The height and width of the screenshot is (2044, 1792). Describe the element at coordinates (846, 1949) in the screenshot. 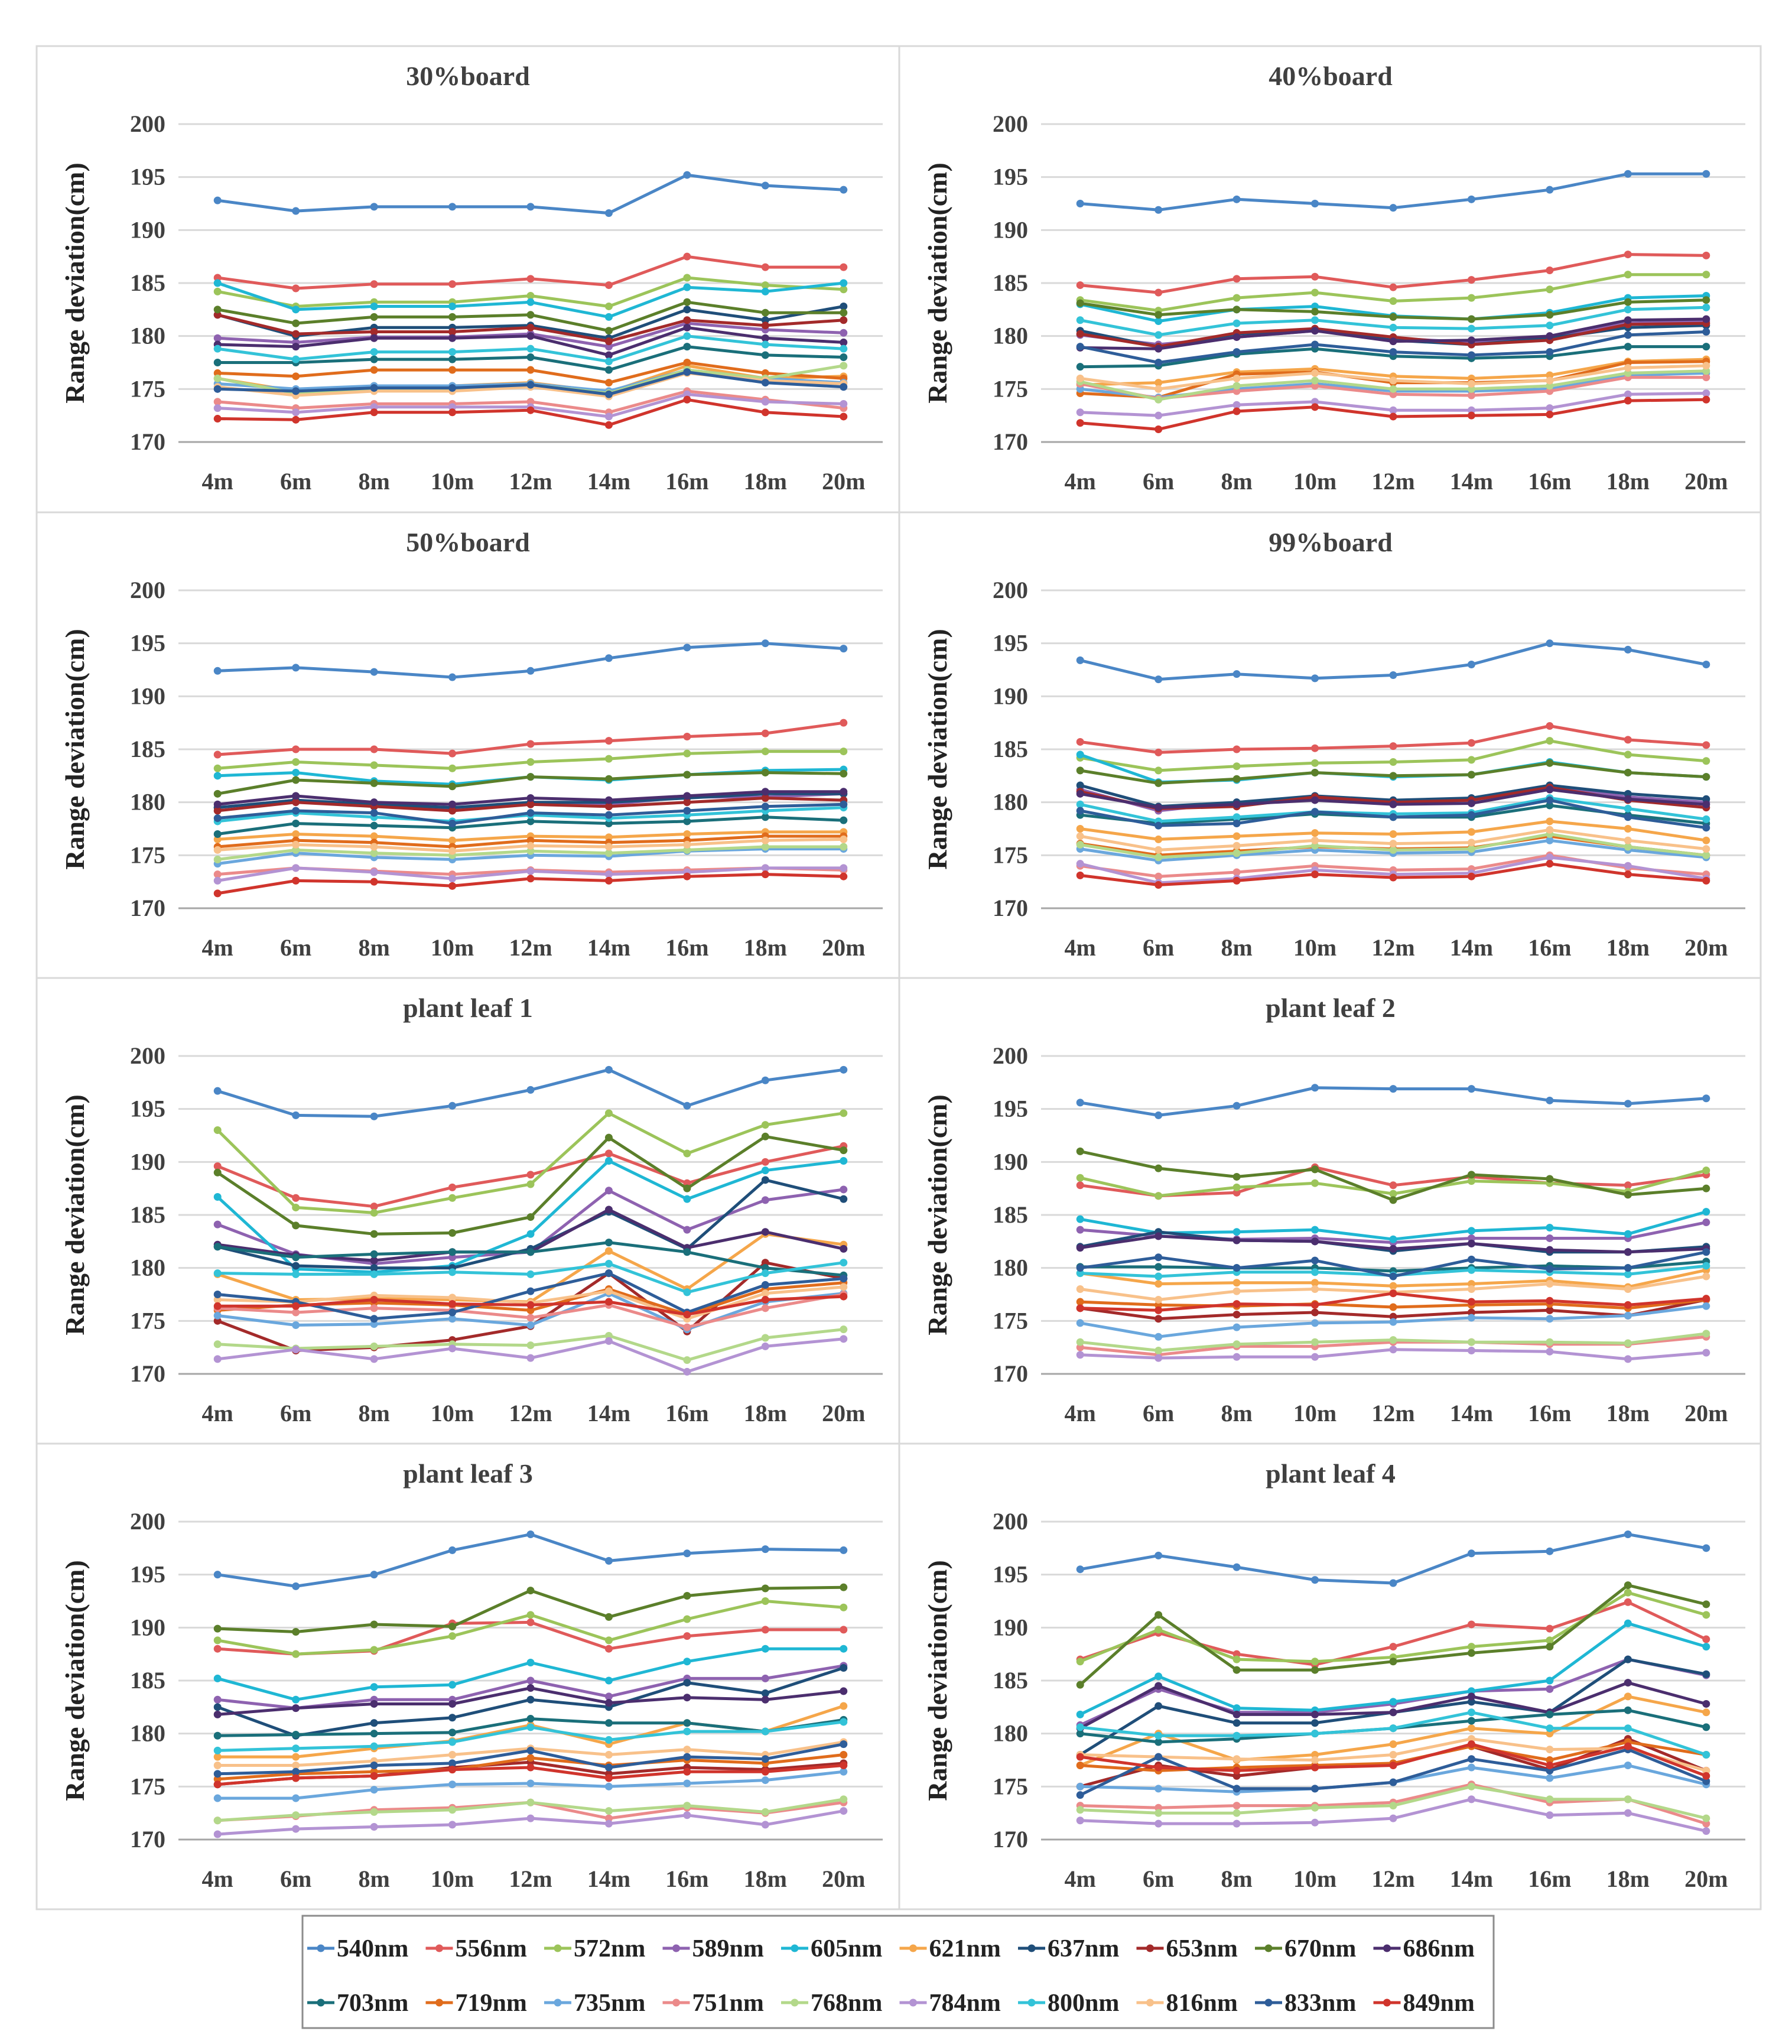

I see `legend-label: 605nm` at that location.